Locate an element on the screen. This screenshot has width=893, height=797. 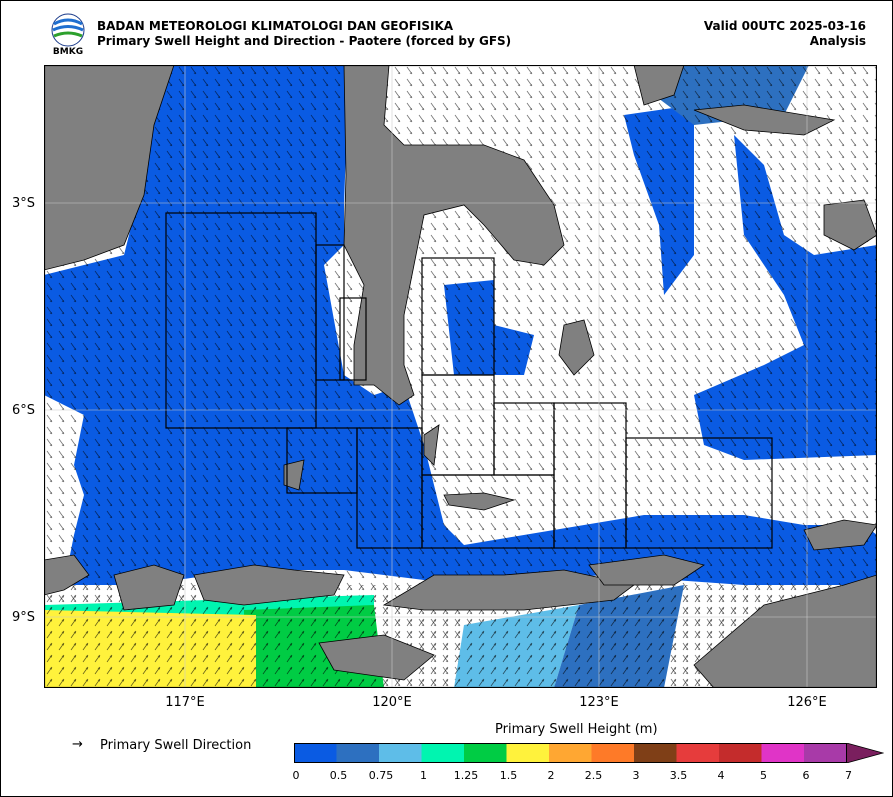
land-bali is located at coordinates (149, 587).